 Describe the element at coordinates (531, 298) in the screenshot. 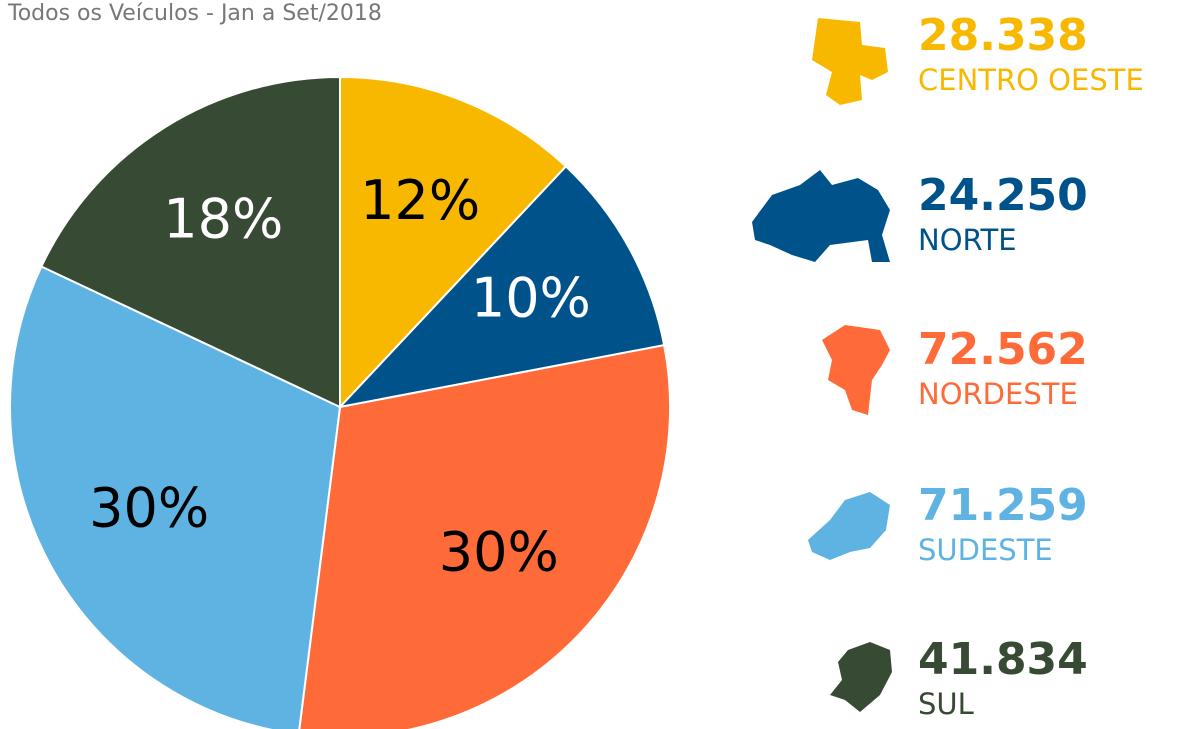

I see `slice-label: 10%` at that location.